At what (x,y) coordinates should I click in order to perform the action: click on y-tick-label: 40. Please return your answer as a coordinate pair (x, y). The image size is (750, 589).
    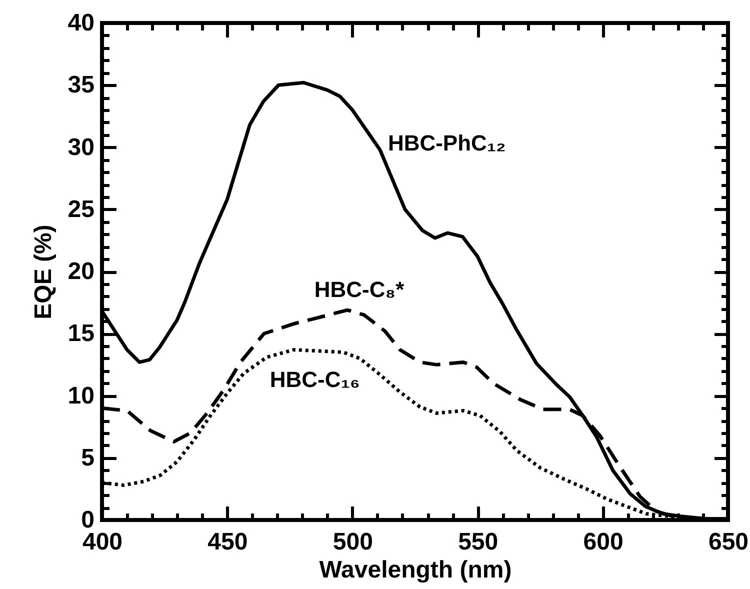
    Looking at the image, I should click on (81, 23).